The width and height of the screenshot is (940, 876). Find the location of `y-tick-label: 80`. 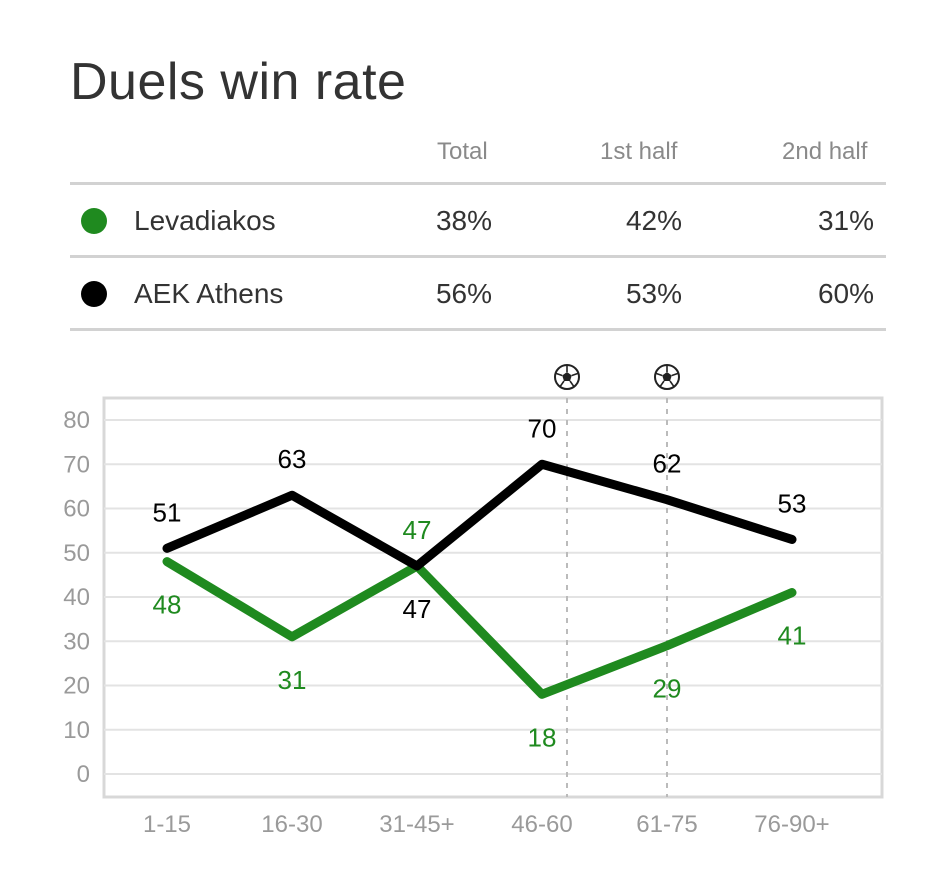

y-tick-label: 80 is located at coordinates (76, 420).